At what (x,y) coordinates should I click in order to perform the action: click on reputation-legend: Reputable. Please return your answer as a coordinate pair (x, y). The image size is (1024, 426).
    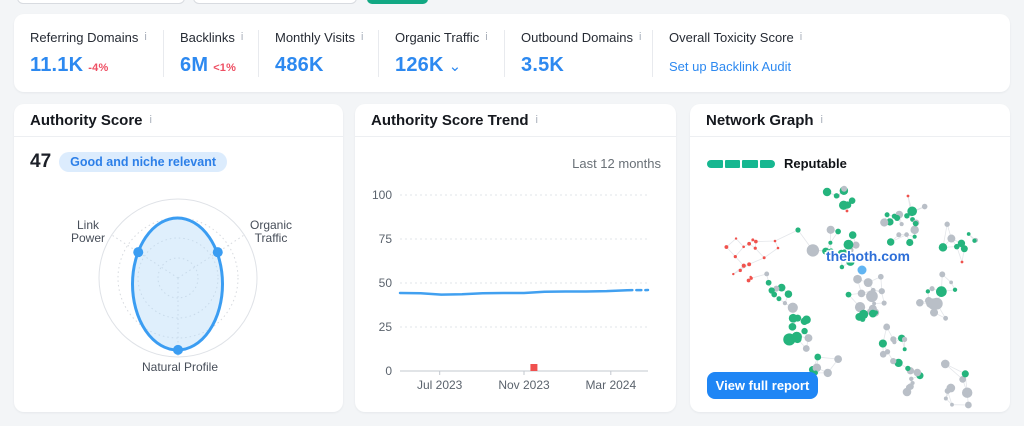
    Looking at the image, I should click on (777, 163).